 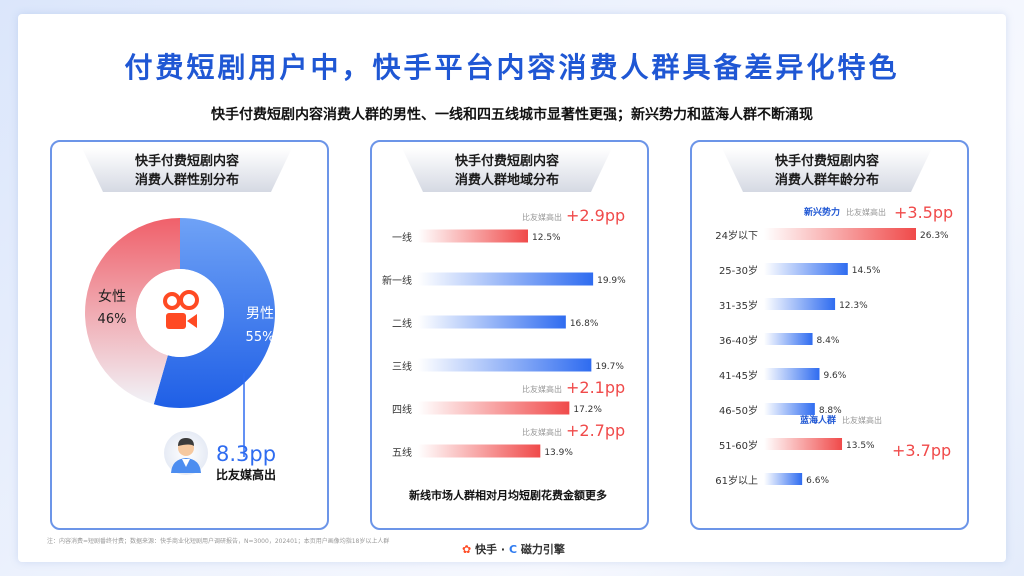 What do you see at coordinates (595, 387) in the screenshot?
I see `annotation-value: +2.1pp` at bounding box center [595, 387].